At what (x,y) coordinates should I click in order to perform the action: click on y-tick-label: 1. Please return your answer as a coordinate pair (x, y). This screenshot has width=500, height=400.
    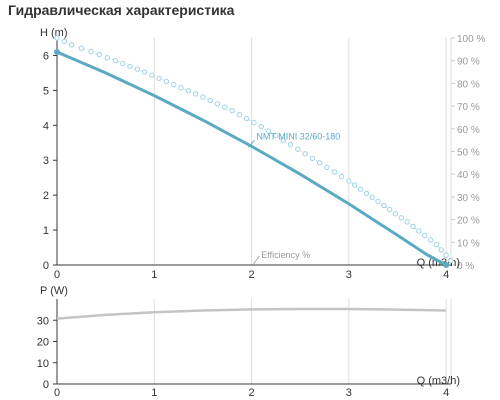
    Looking at the image, I should click on (46, 231).